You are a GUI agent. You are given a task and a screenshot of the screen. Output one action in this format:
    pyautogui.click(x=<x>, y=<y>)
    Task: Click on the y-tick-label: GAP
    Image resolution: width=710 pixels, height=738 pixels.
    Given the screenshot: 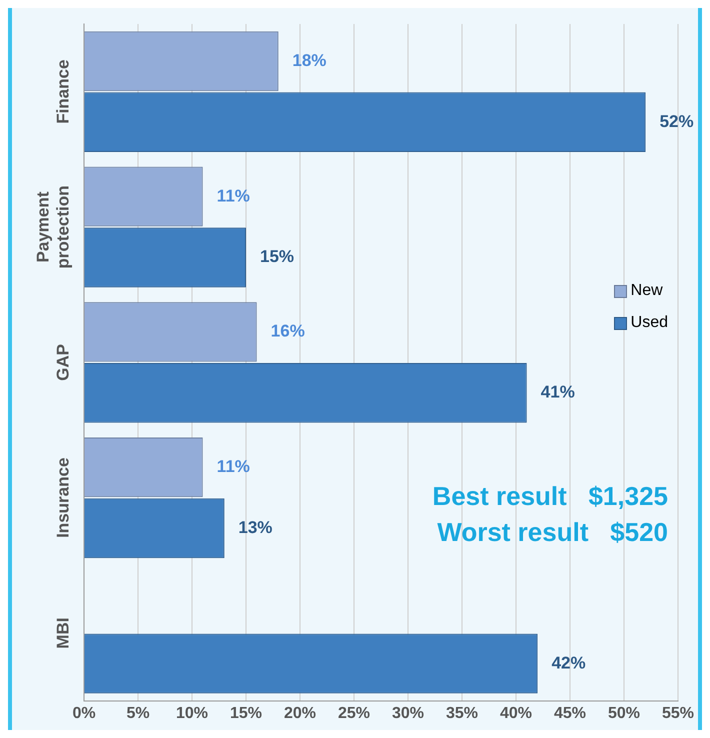 What is the action you would take?
    pyautogui.click(x=63, y=362)
    